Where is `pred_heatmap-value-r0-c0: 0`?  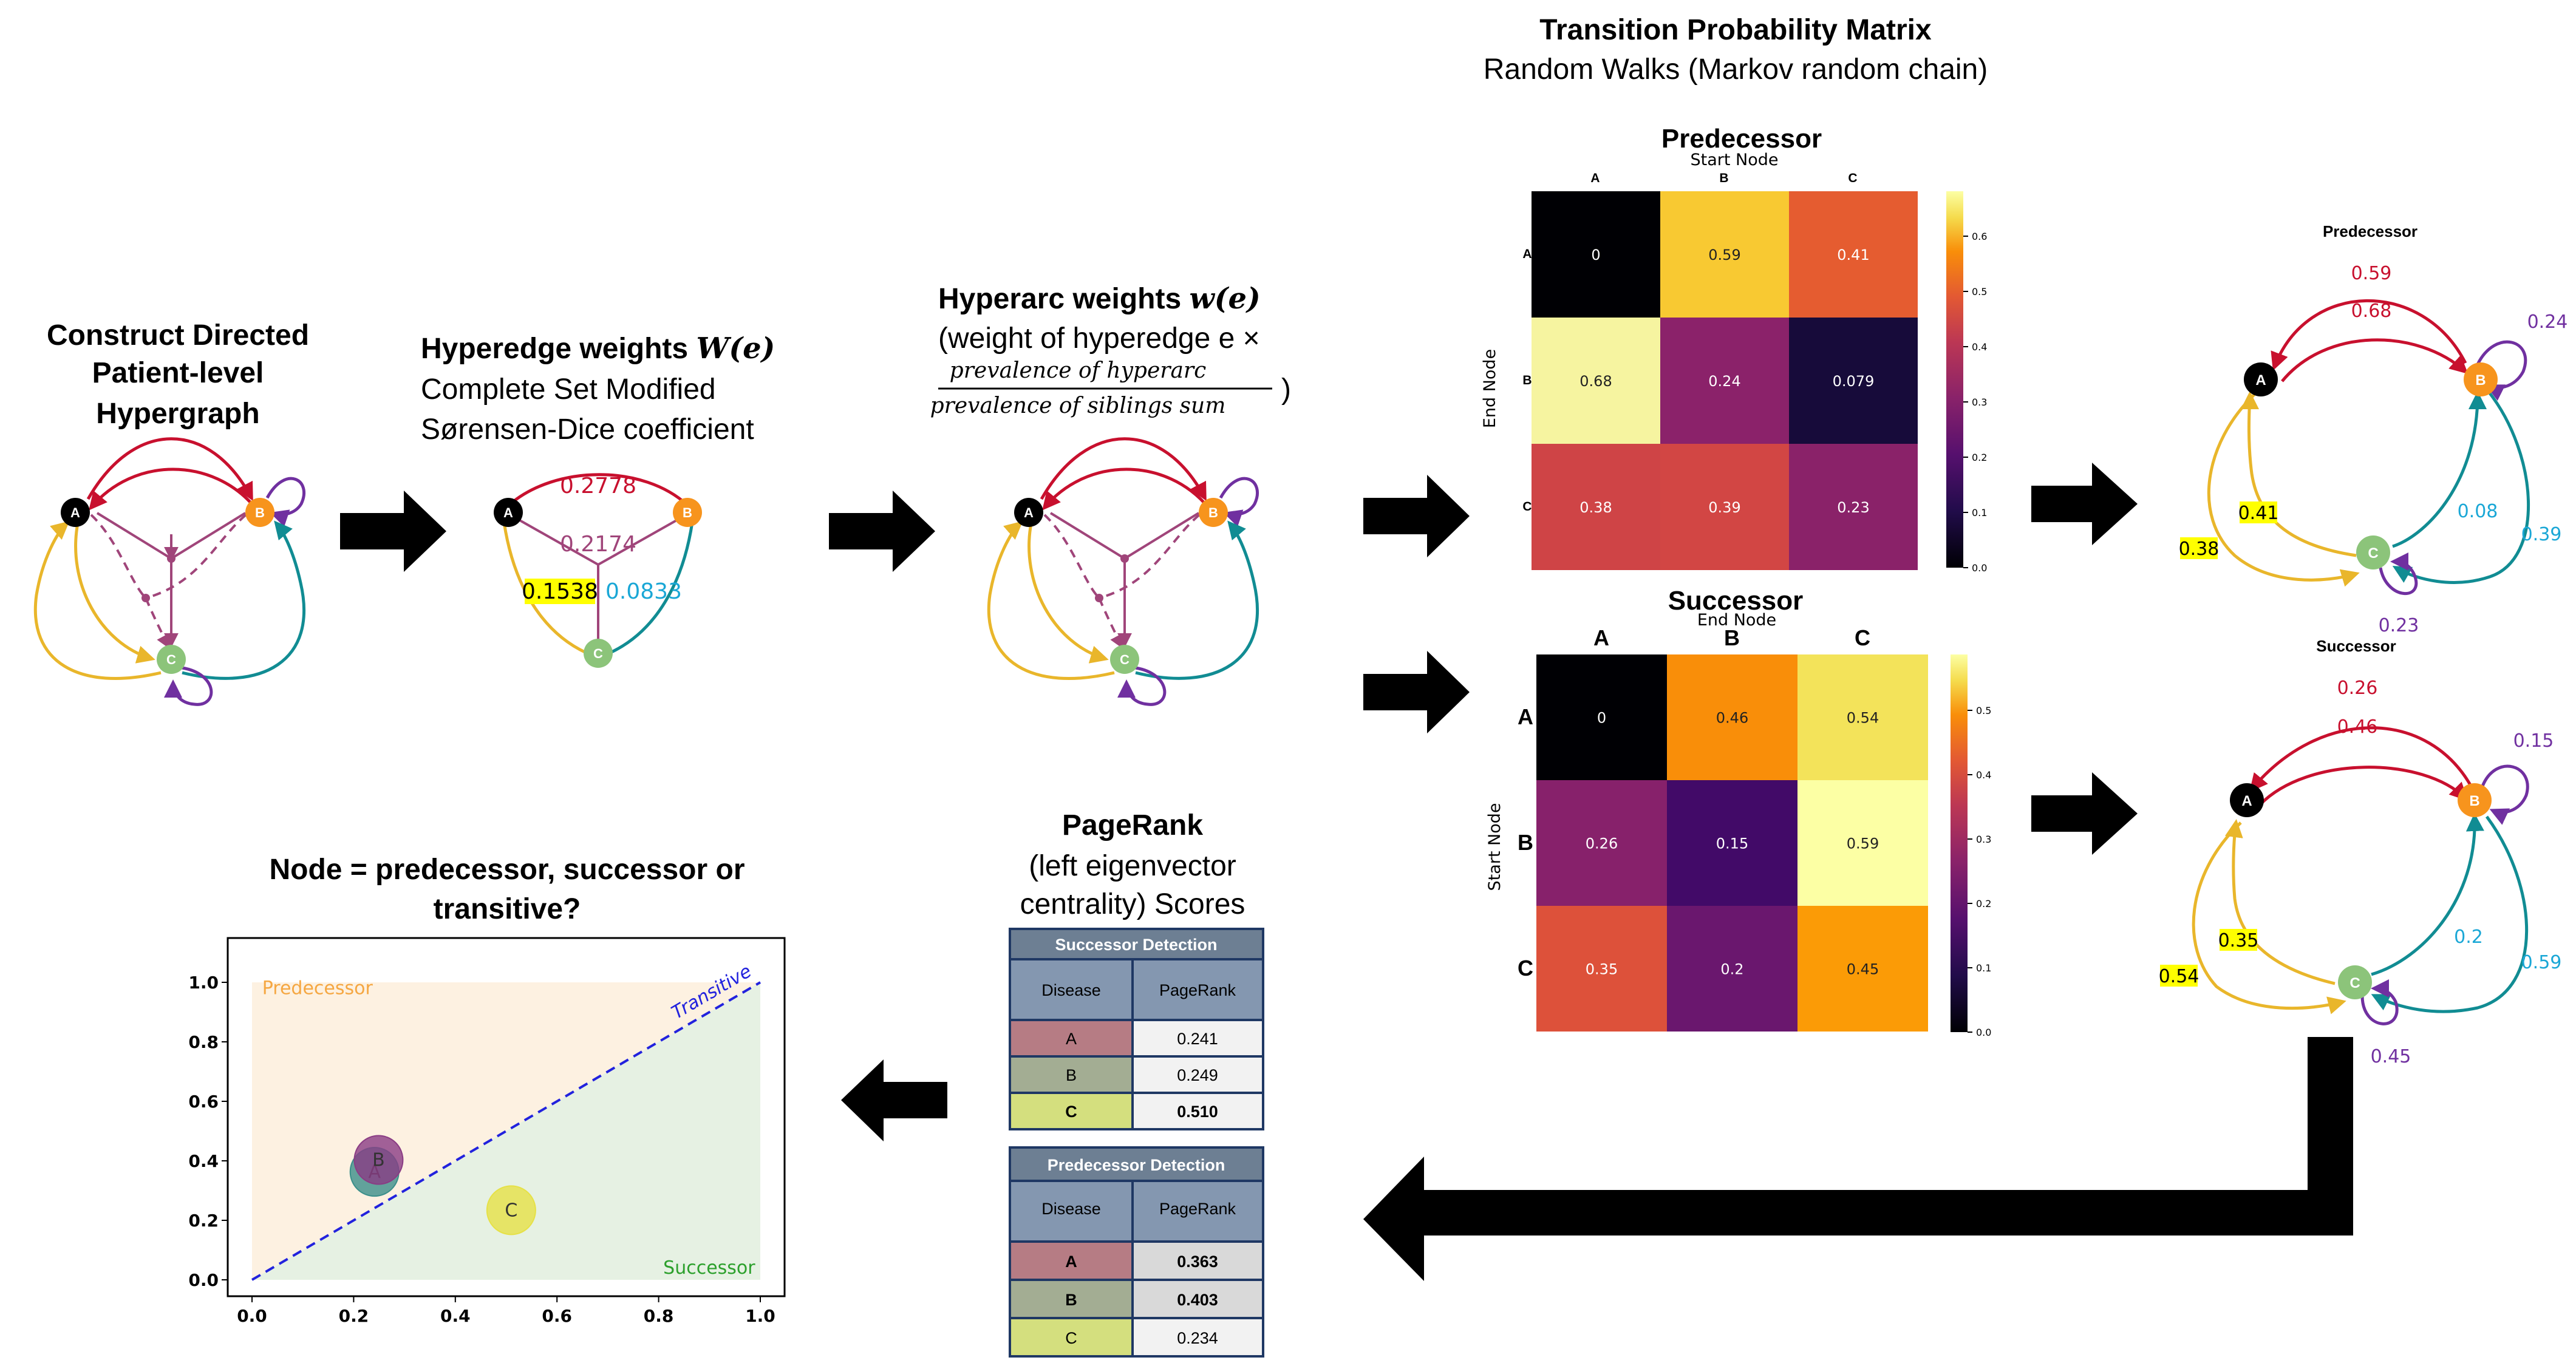 pred_heatmap-value-r0-c0: 0 is located at coordinates (1596, 254).